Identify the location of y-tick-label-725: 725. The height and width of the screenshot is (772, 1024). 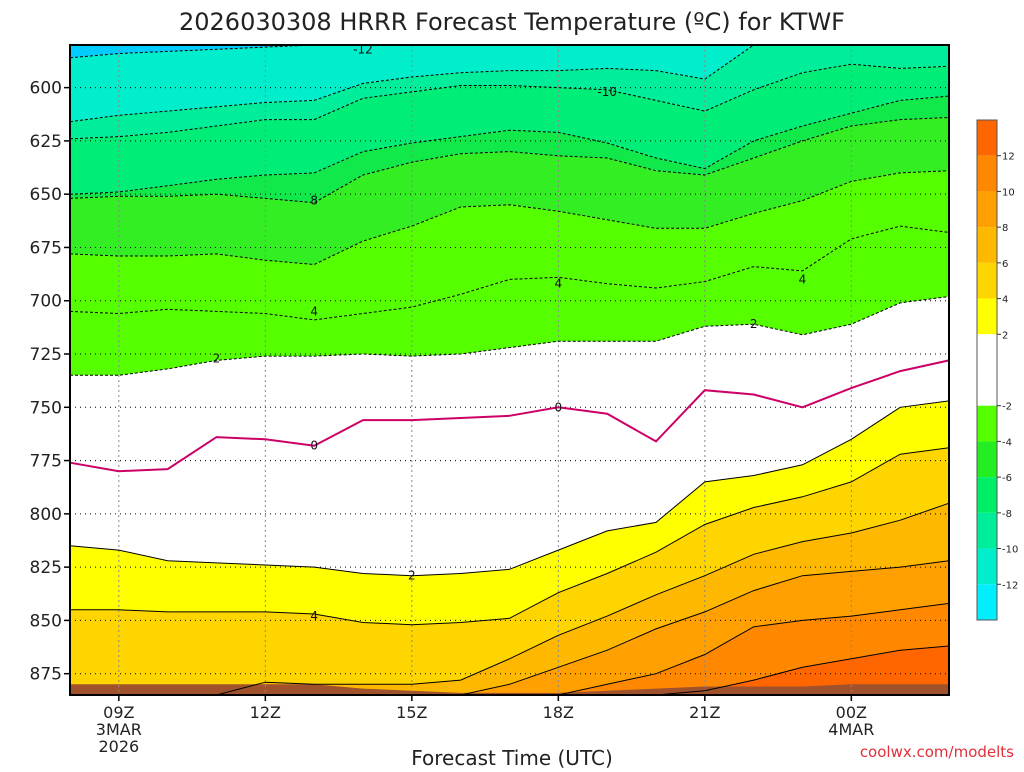
(46, 355).